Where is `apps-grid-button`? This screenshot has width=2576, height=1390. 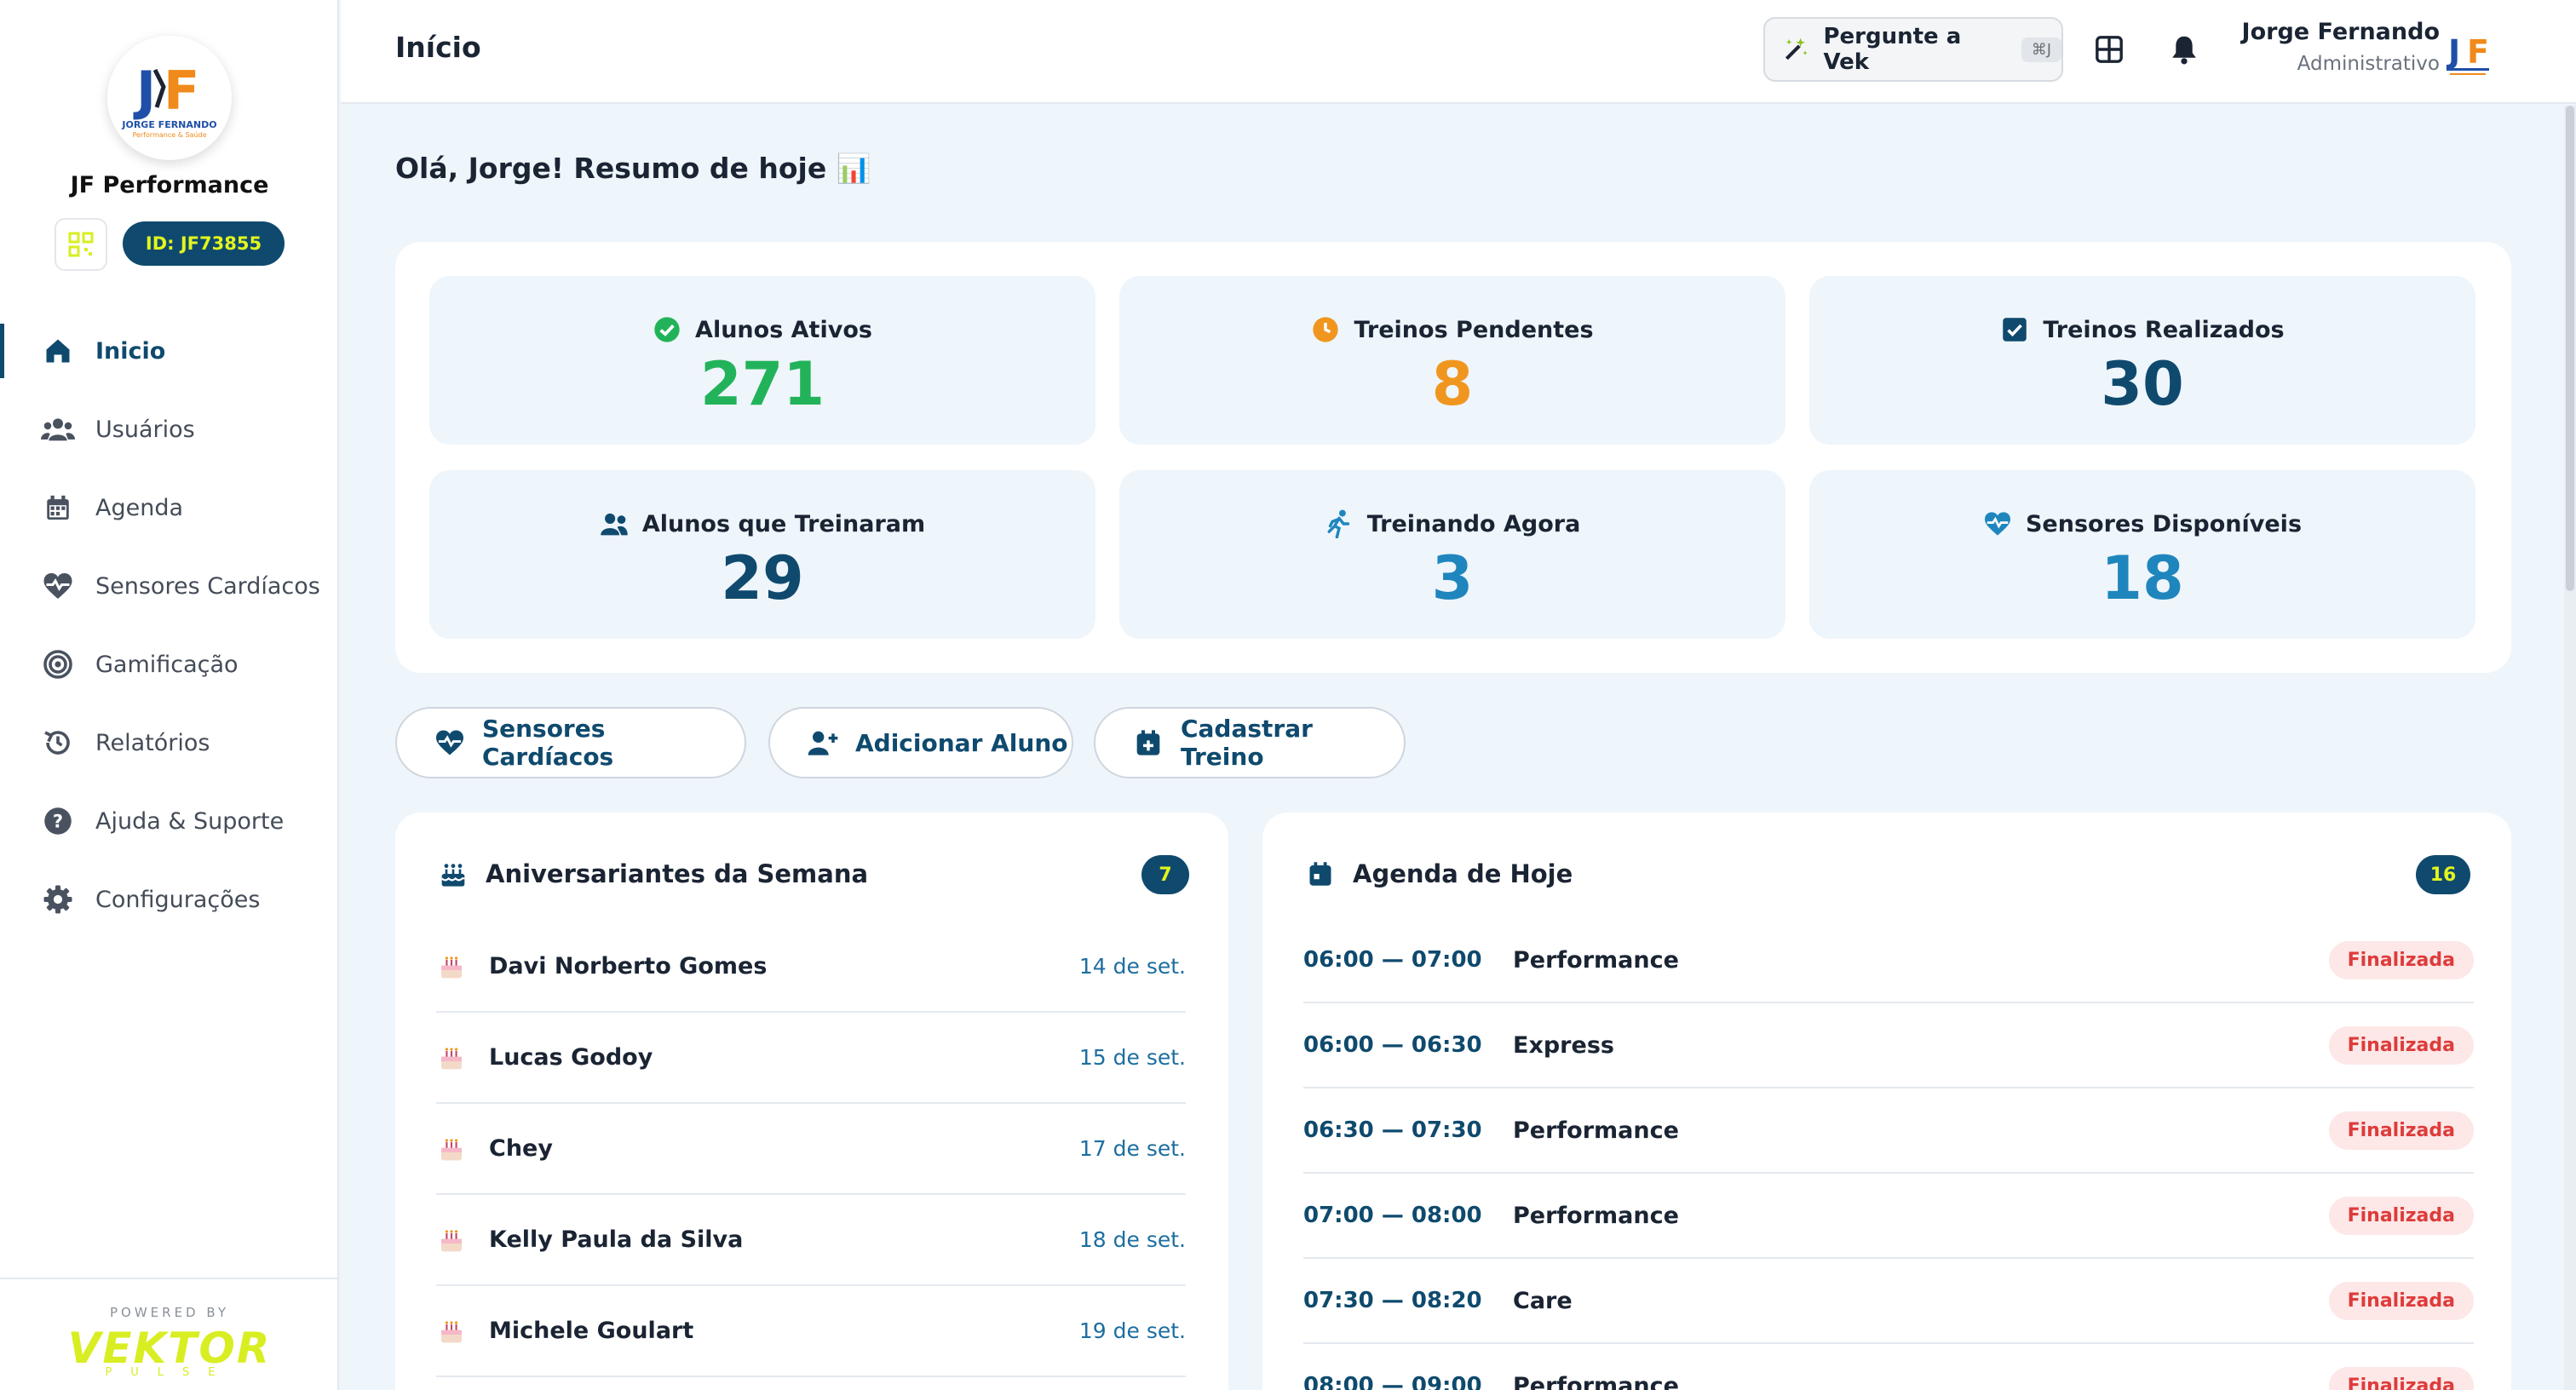
apps-grid-button is located at coordinates (2109, 49).